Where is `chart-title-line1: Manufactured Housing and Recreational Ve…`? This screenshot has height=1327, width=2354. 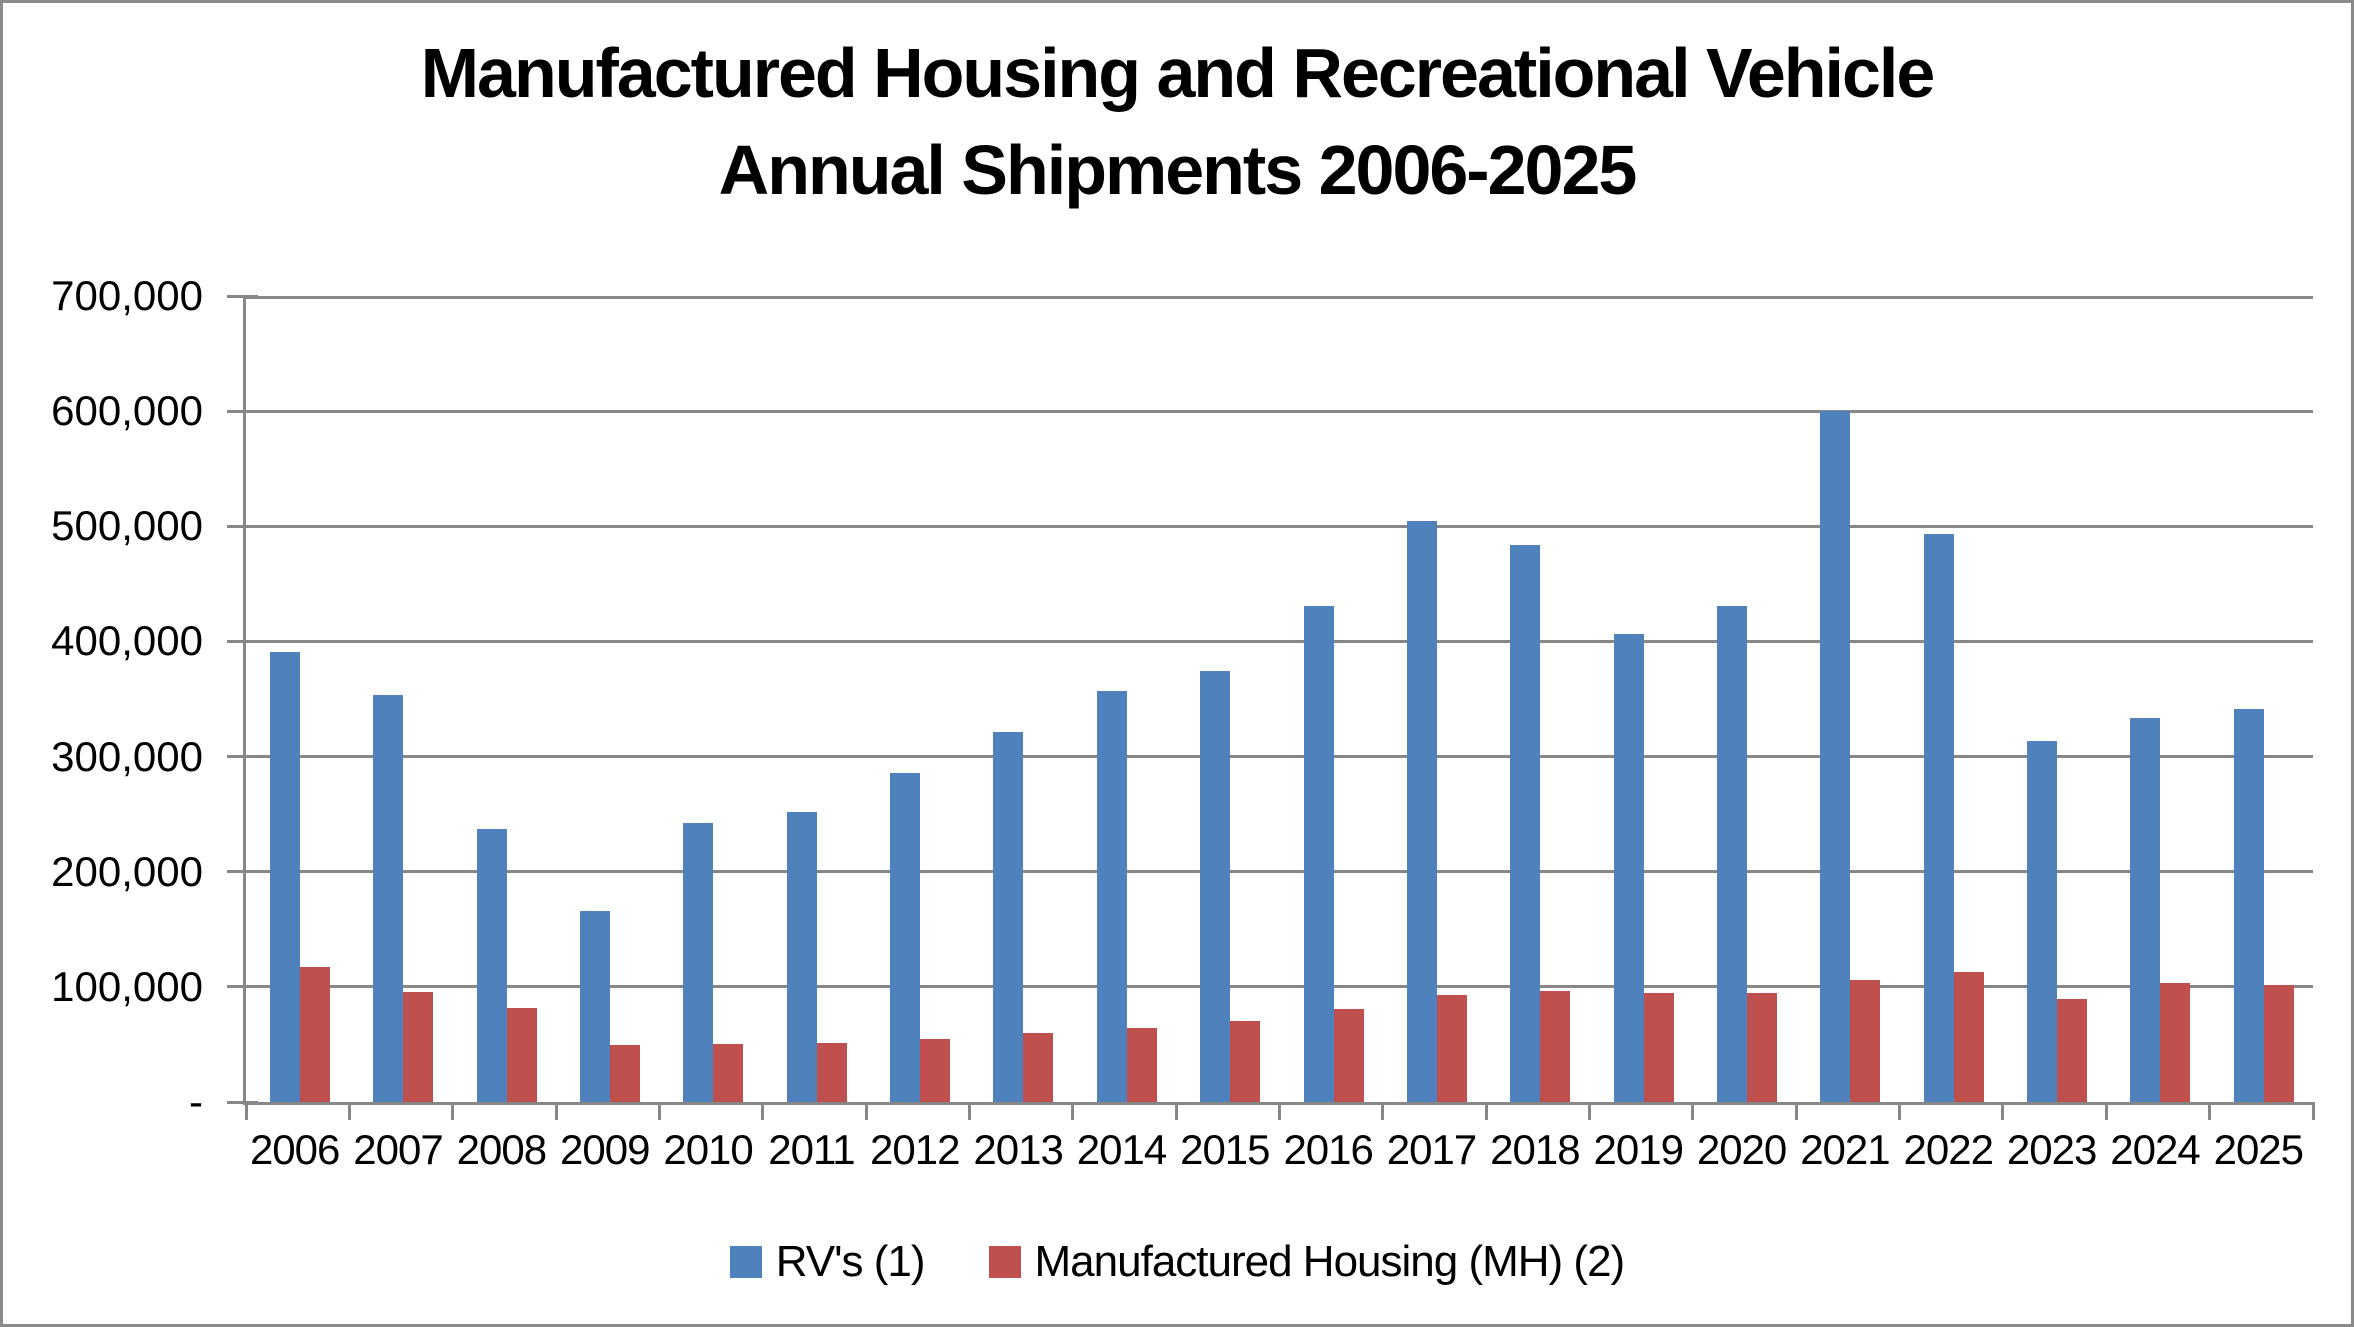 chart-title-line1: Manufactured Housing and Recreational Ve… is located at coordinates (1178, 73).